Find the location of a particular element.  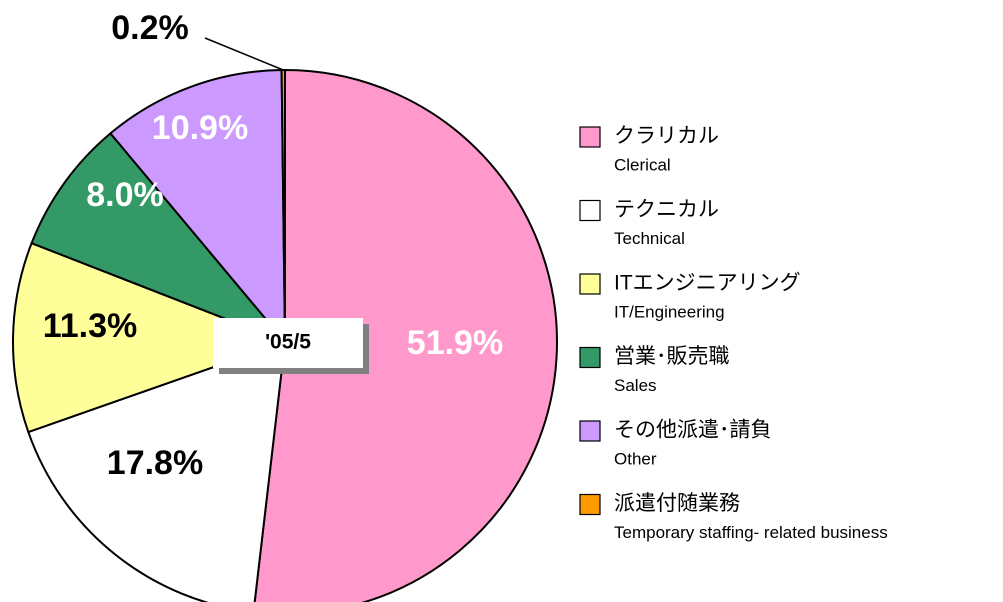

center-label: '05/5 is located at coordinates (288, 342).